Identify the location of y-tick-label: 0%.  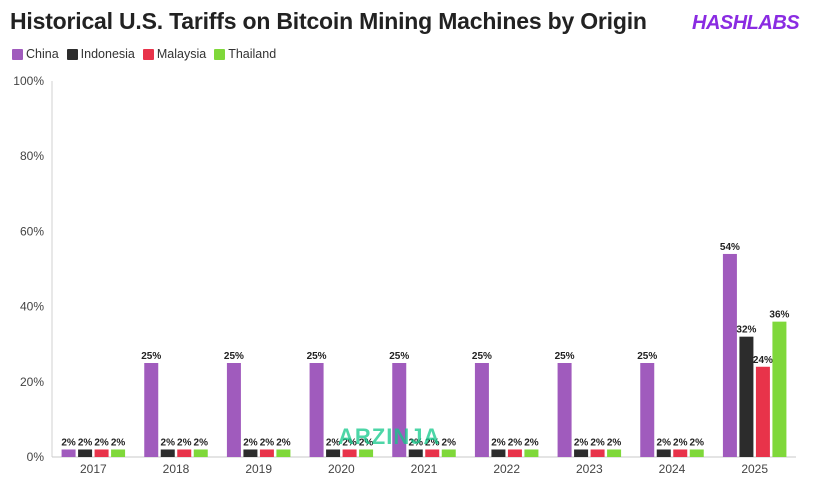
(36, 457).